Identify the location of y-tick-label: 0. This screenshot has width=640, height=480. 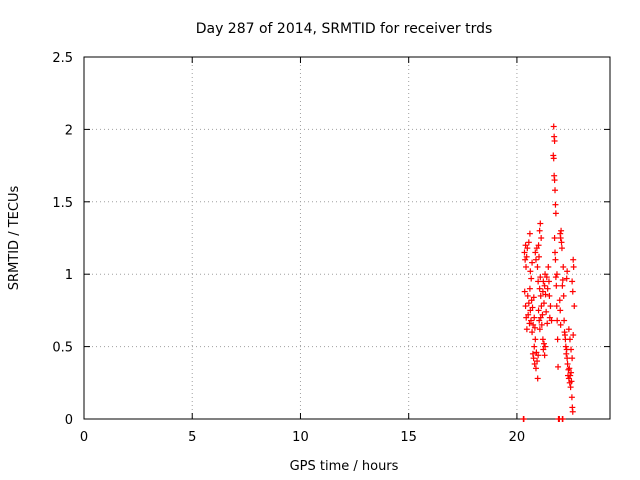
(69, 420).